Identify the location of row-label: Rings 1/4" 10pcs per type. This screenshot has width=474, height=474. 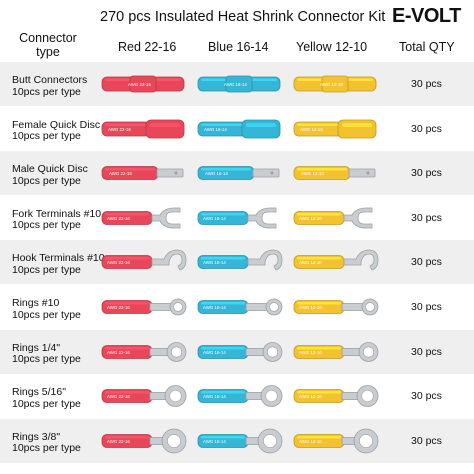
(46, 353).